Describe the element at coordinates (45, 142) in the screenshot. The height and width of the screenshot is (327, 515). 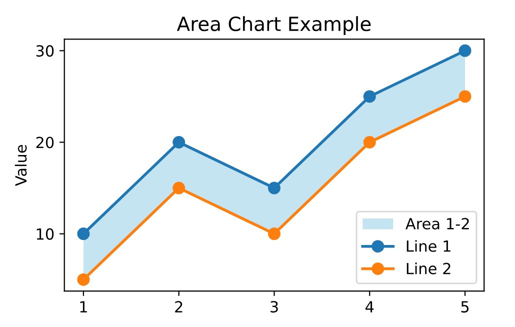
I see `y-tick-label: 20` at that location.